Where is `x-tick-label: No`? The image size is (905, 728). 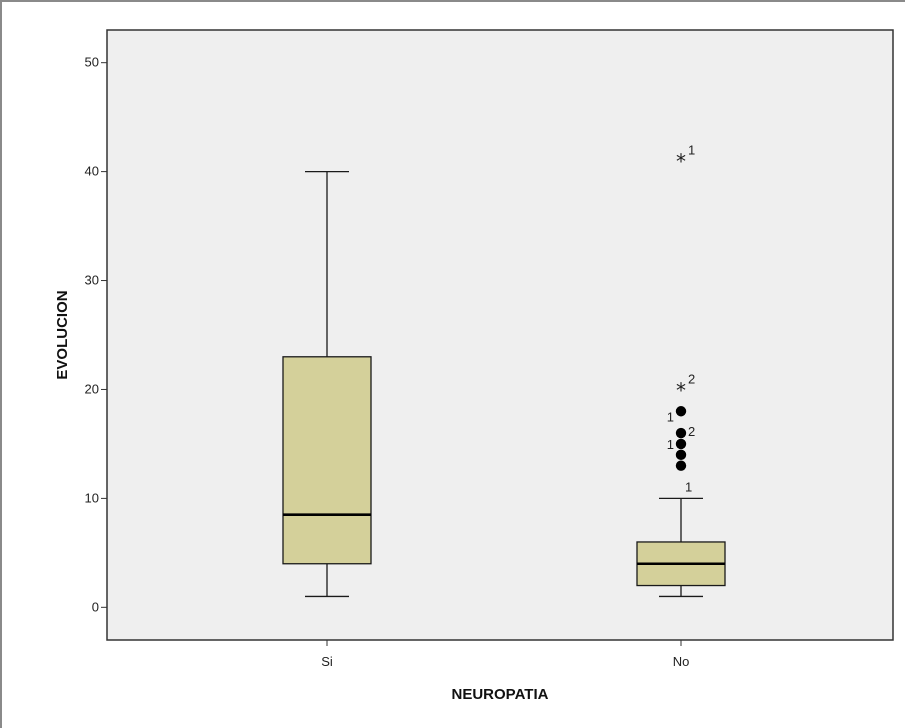
x-tick-label: No is located at coordinates (681, 661).